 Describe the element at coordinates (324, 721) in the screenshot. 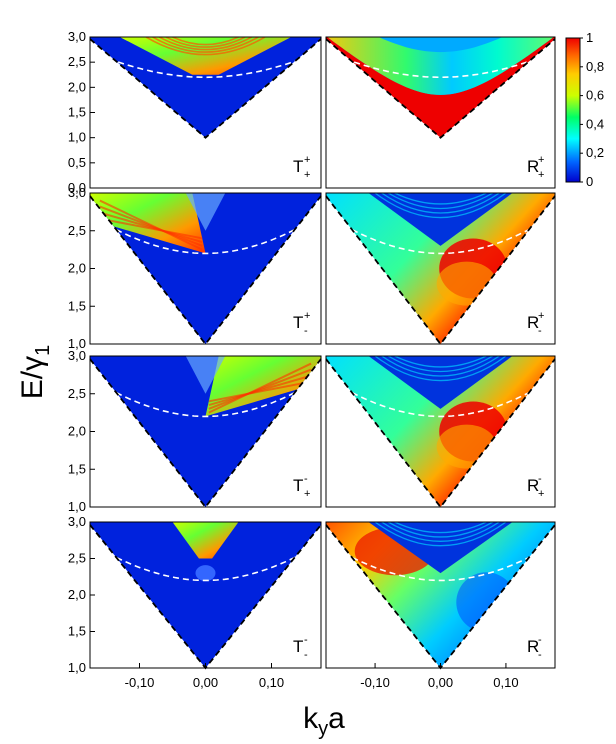

I see `x-axis-label: kya` at that location.